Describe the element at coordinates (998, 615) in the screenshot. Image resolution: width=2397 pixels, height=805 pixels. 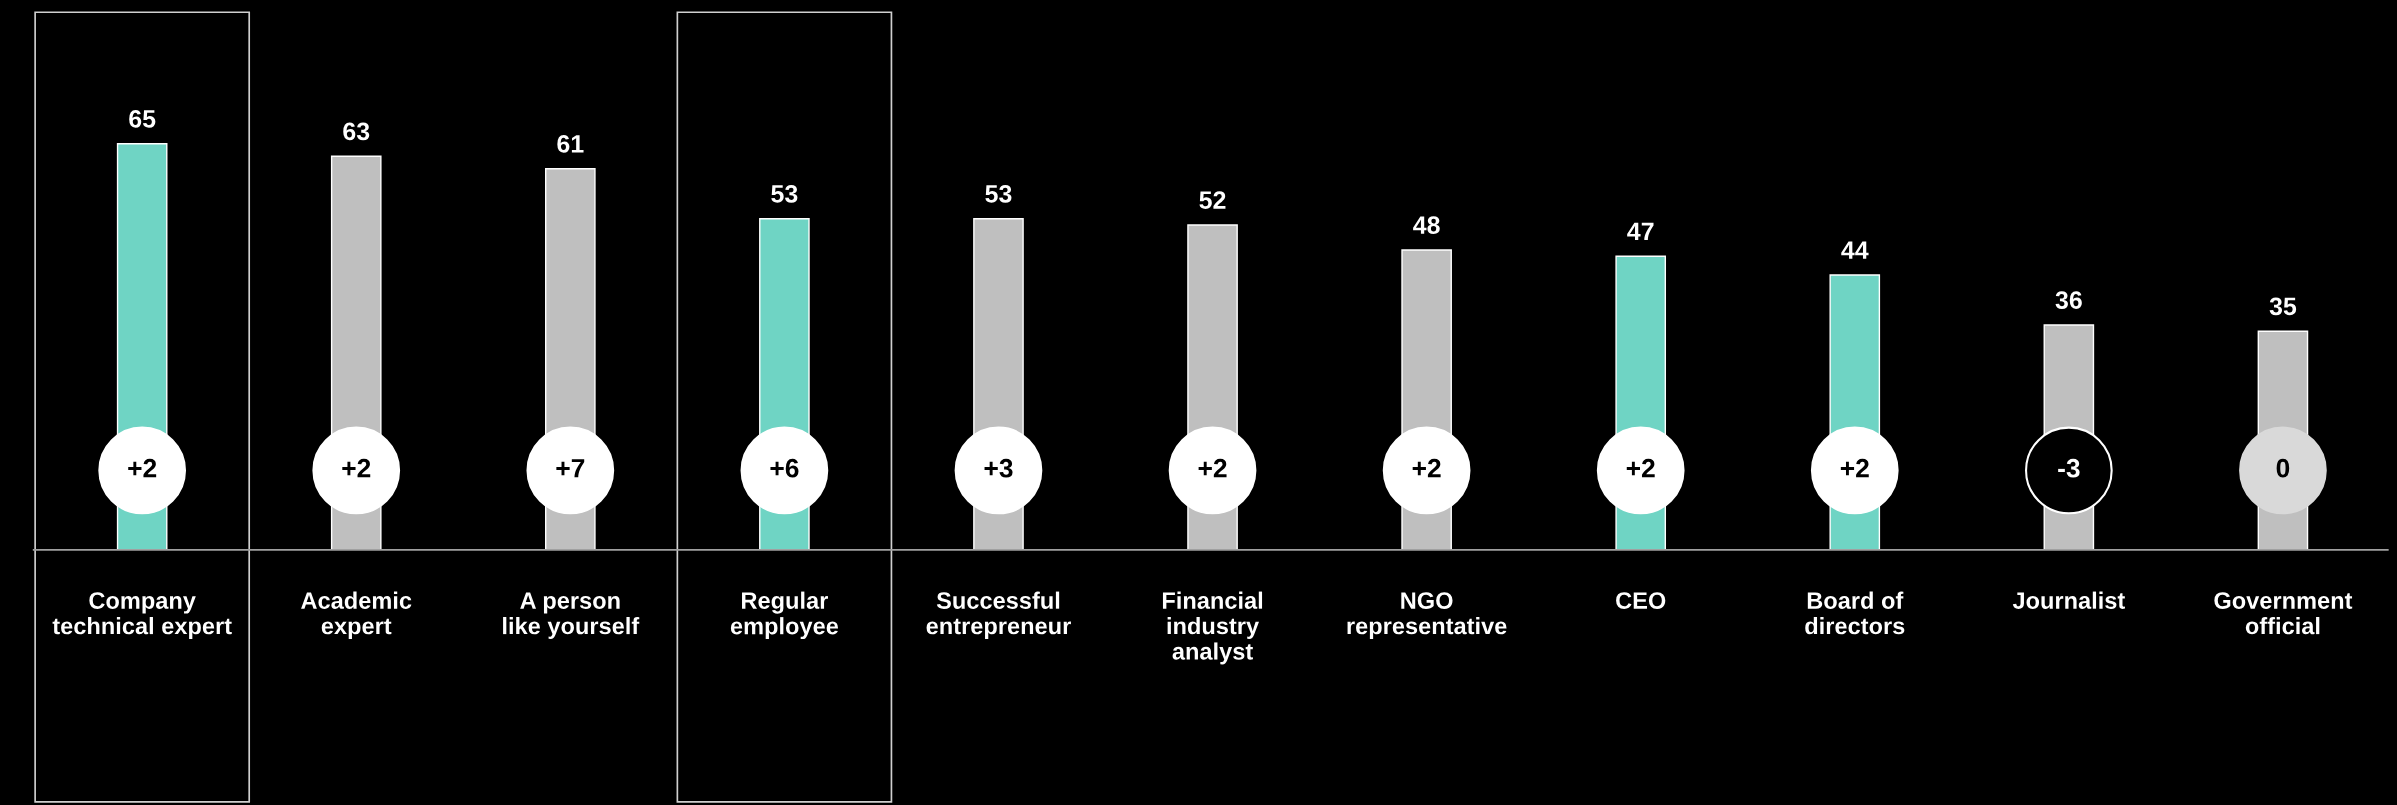
I see `x-tick-label: Successful entrepreneur` at that location.